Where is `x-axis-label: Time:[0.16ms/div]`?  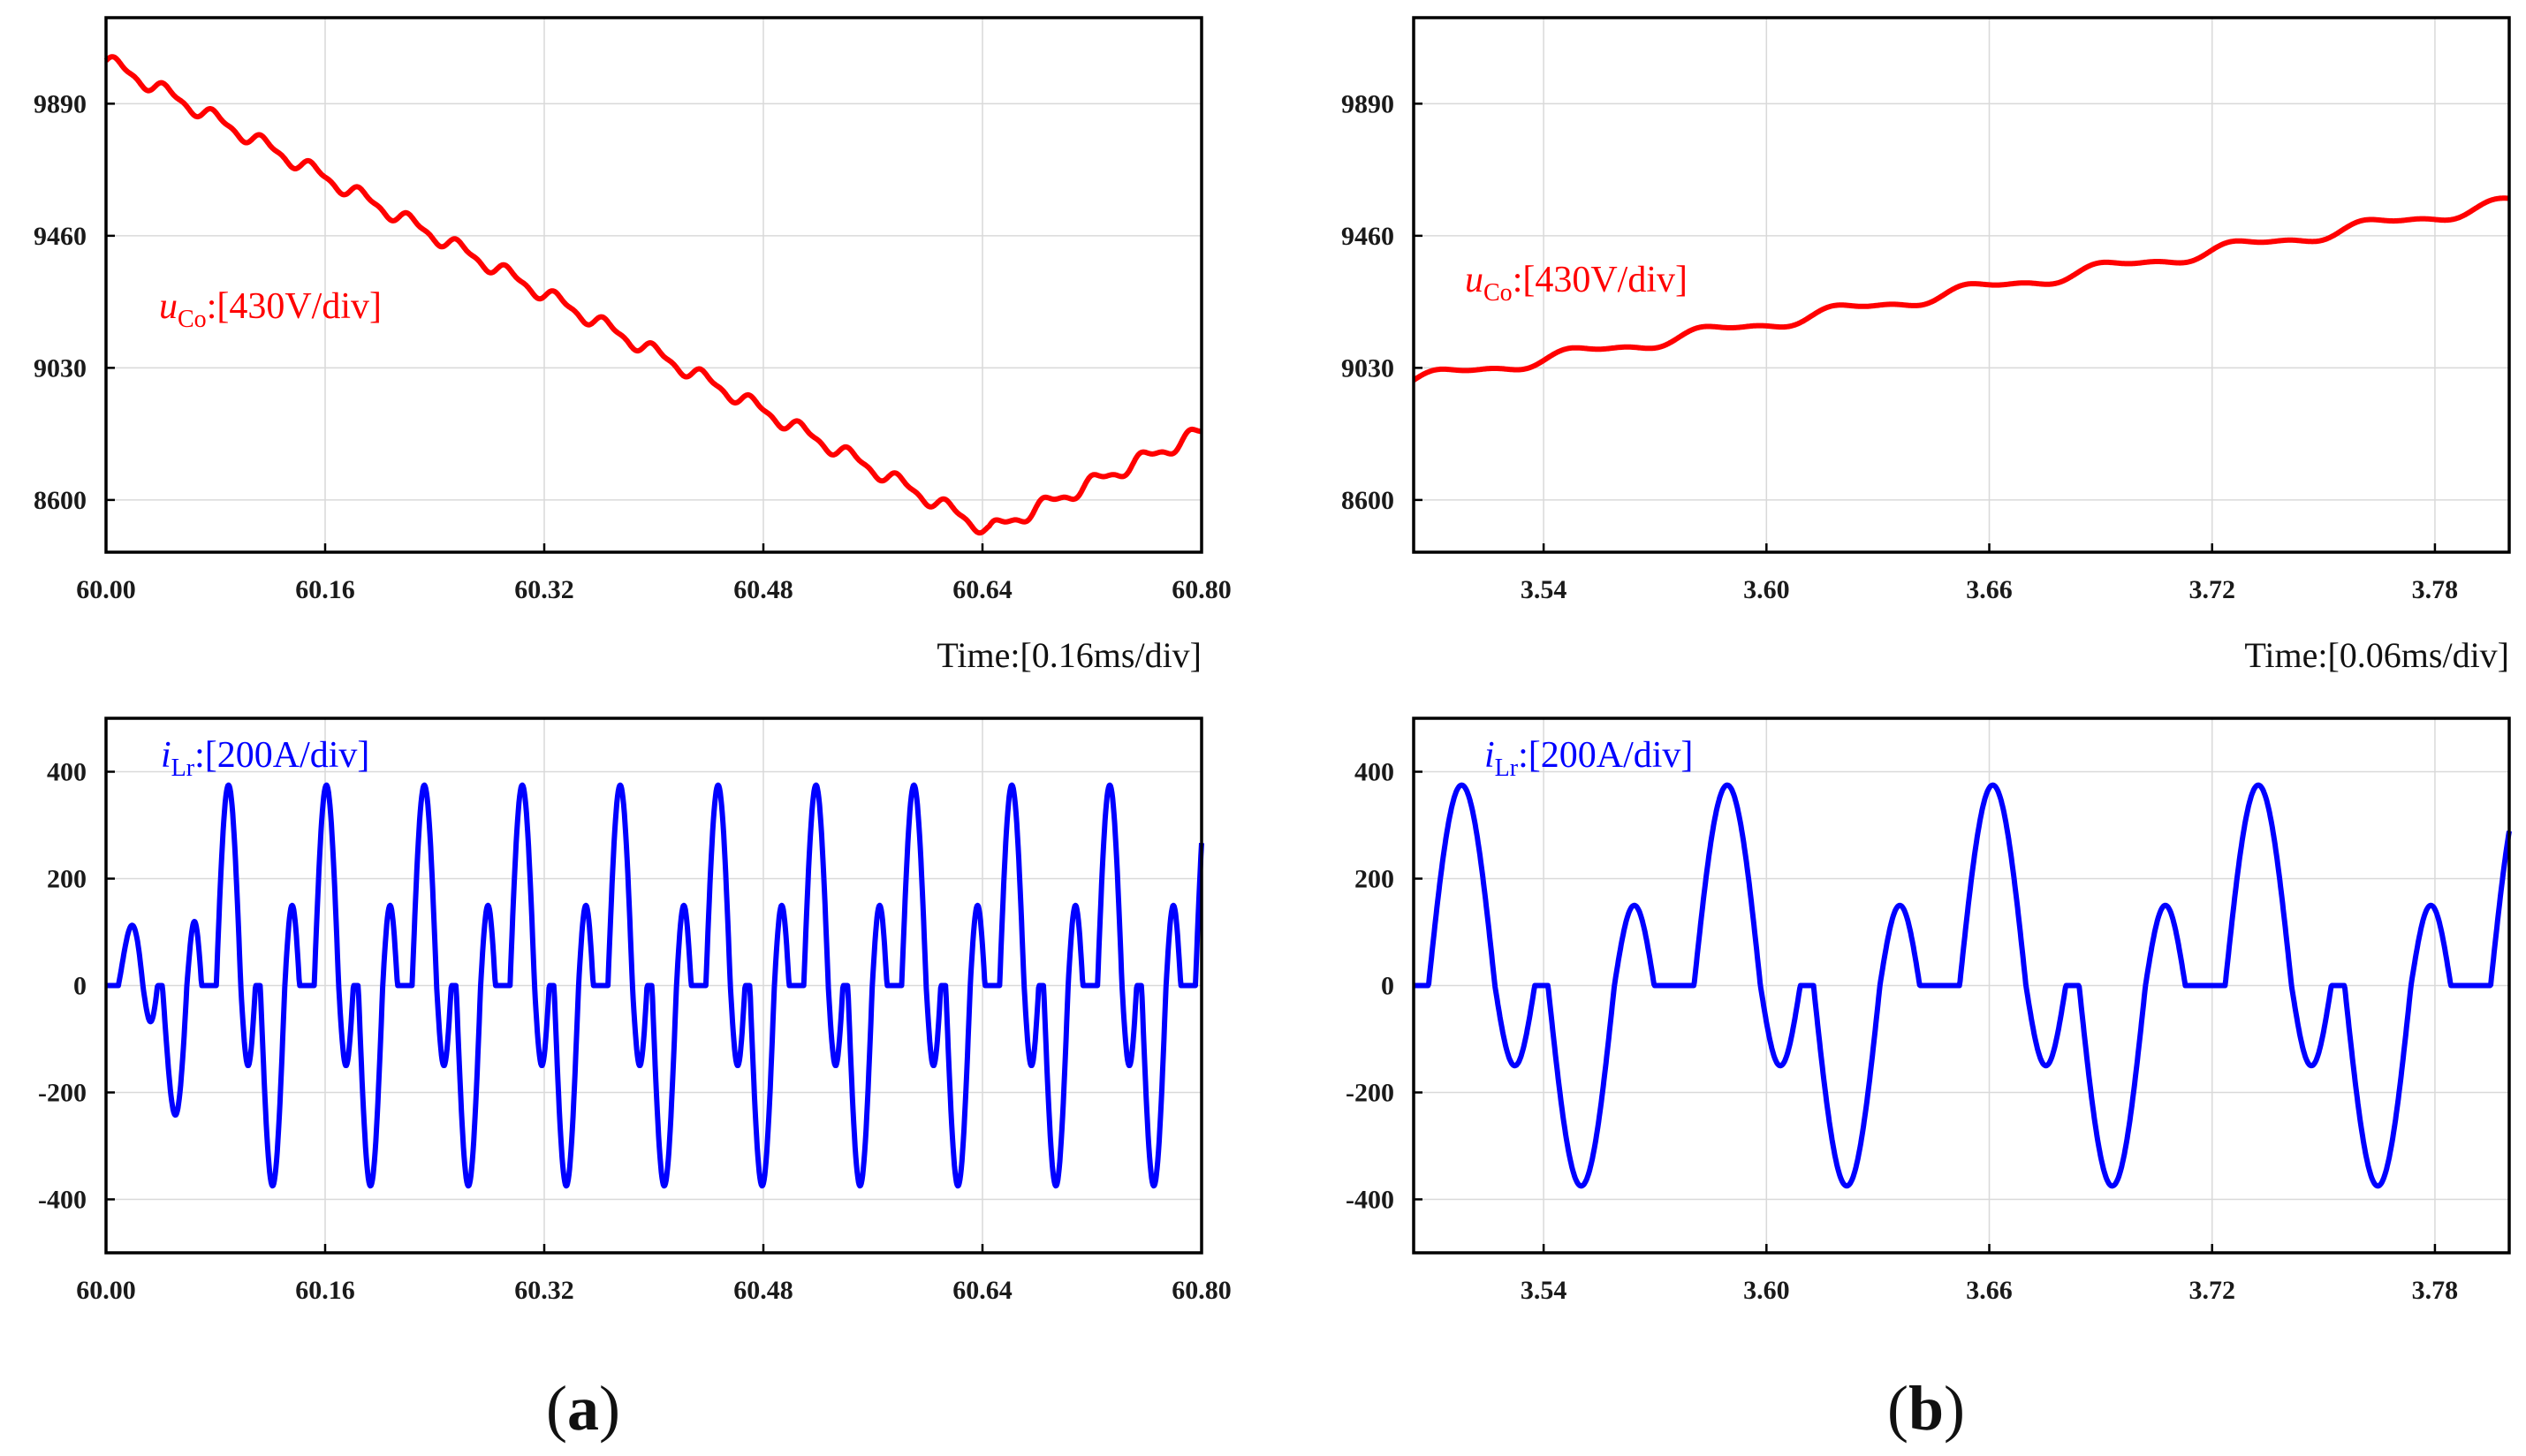
x-axis-label: Time:[0.16ms/div] is located at coordinates (1069, 655).